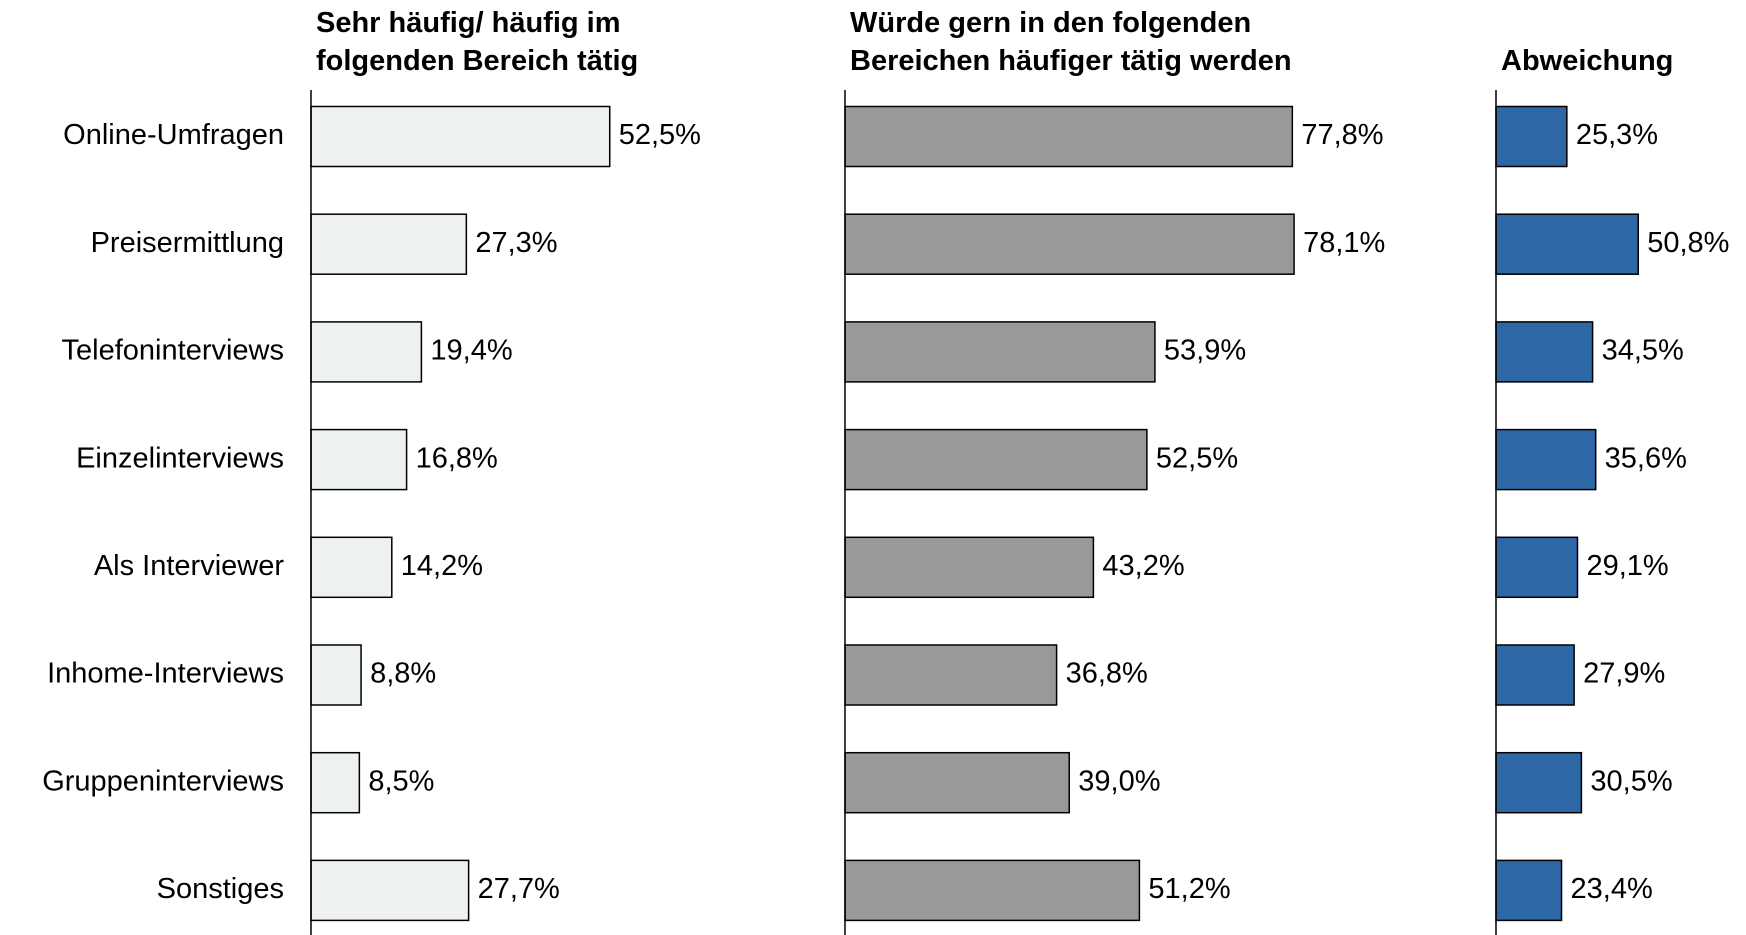 This screenshot has height=935, width=1746. What do you see at coordinates (401, 781) in the screenshot?
I see `value-label: 8,5%` at bounding box center [401, 781].